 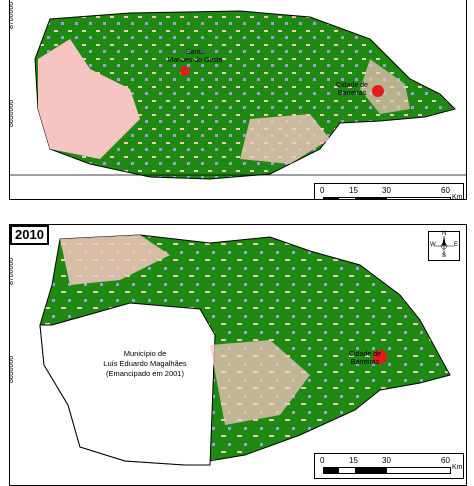 I want to click on place-label-barreiras-bottom: Cidade de Barreiras, so click(x=365, y=358).